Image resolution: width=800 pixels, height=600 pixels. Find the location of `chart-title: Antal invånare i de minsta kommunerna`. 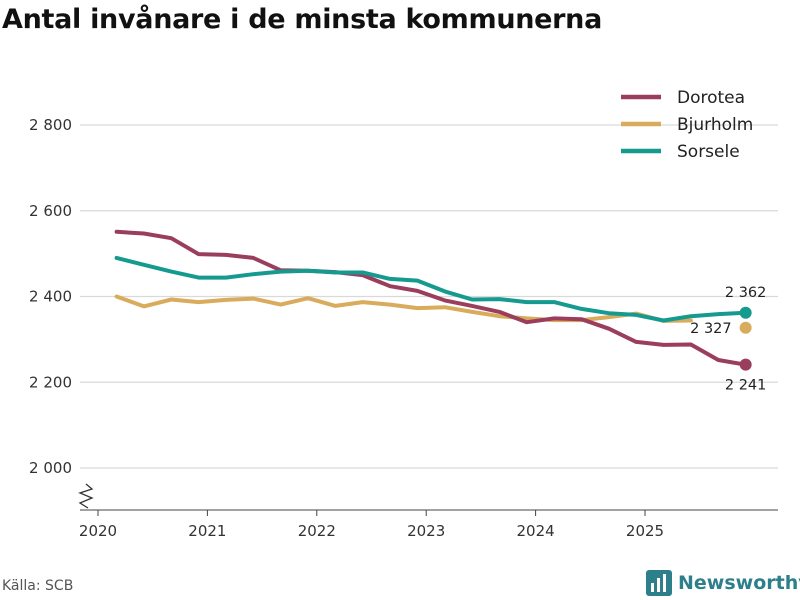

chart-title: Antal invånare i de minsta kommunerna is located at coordinates (302, 19).